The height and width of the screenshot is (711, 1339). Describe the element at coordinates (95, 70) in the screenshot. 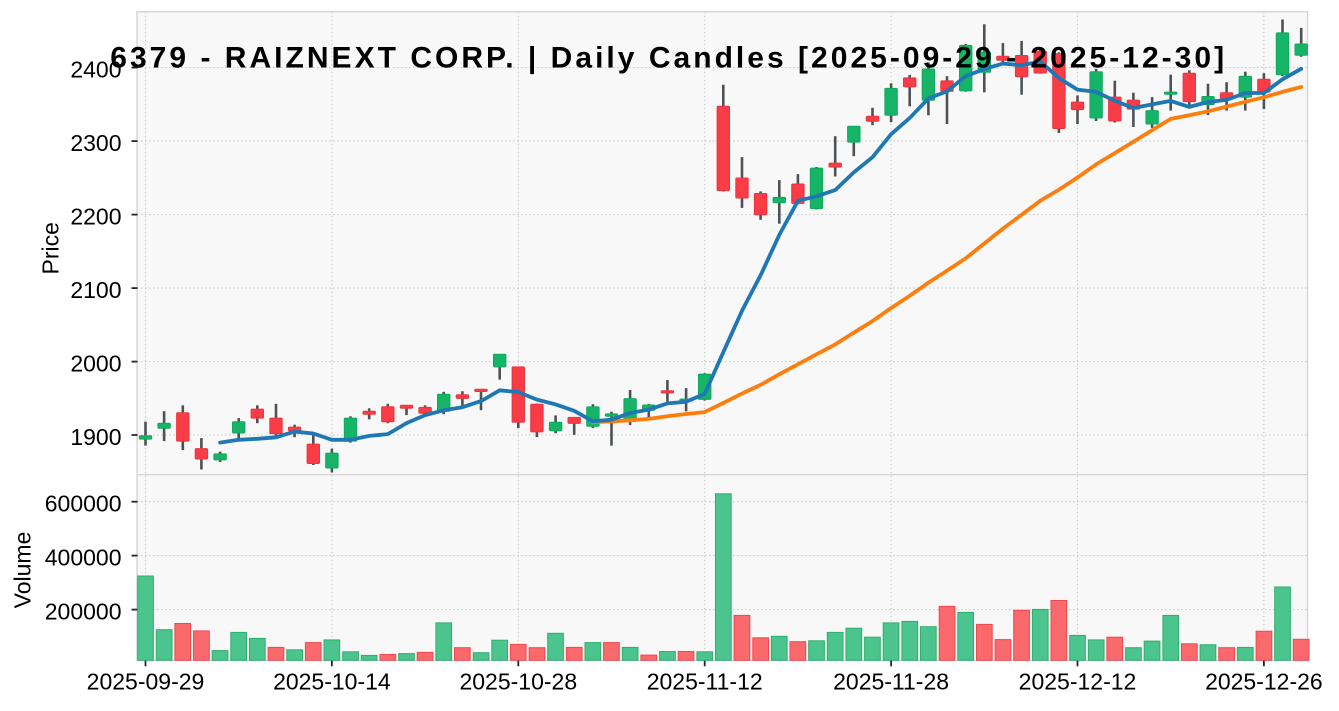

I see `svg-text: 2400` at that location.